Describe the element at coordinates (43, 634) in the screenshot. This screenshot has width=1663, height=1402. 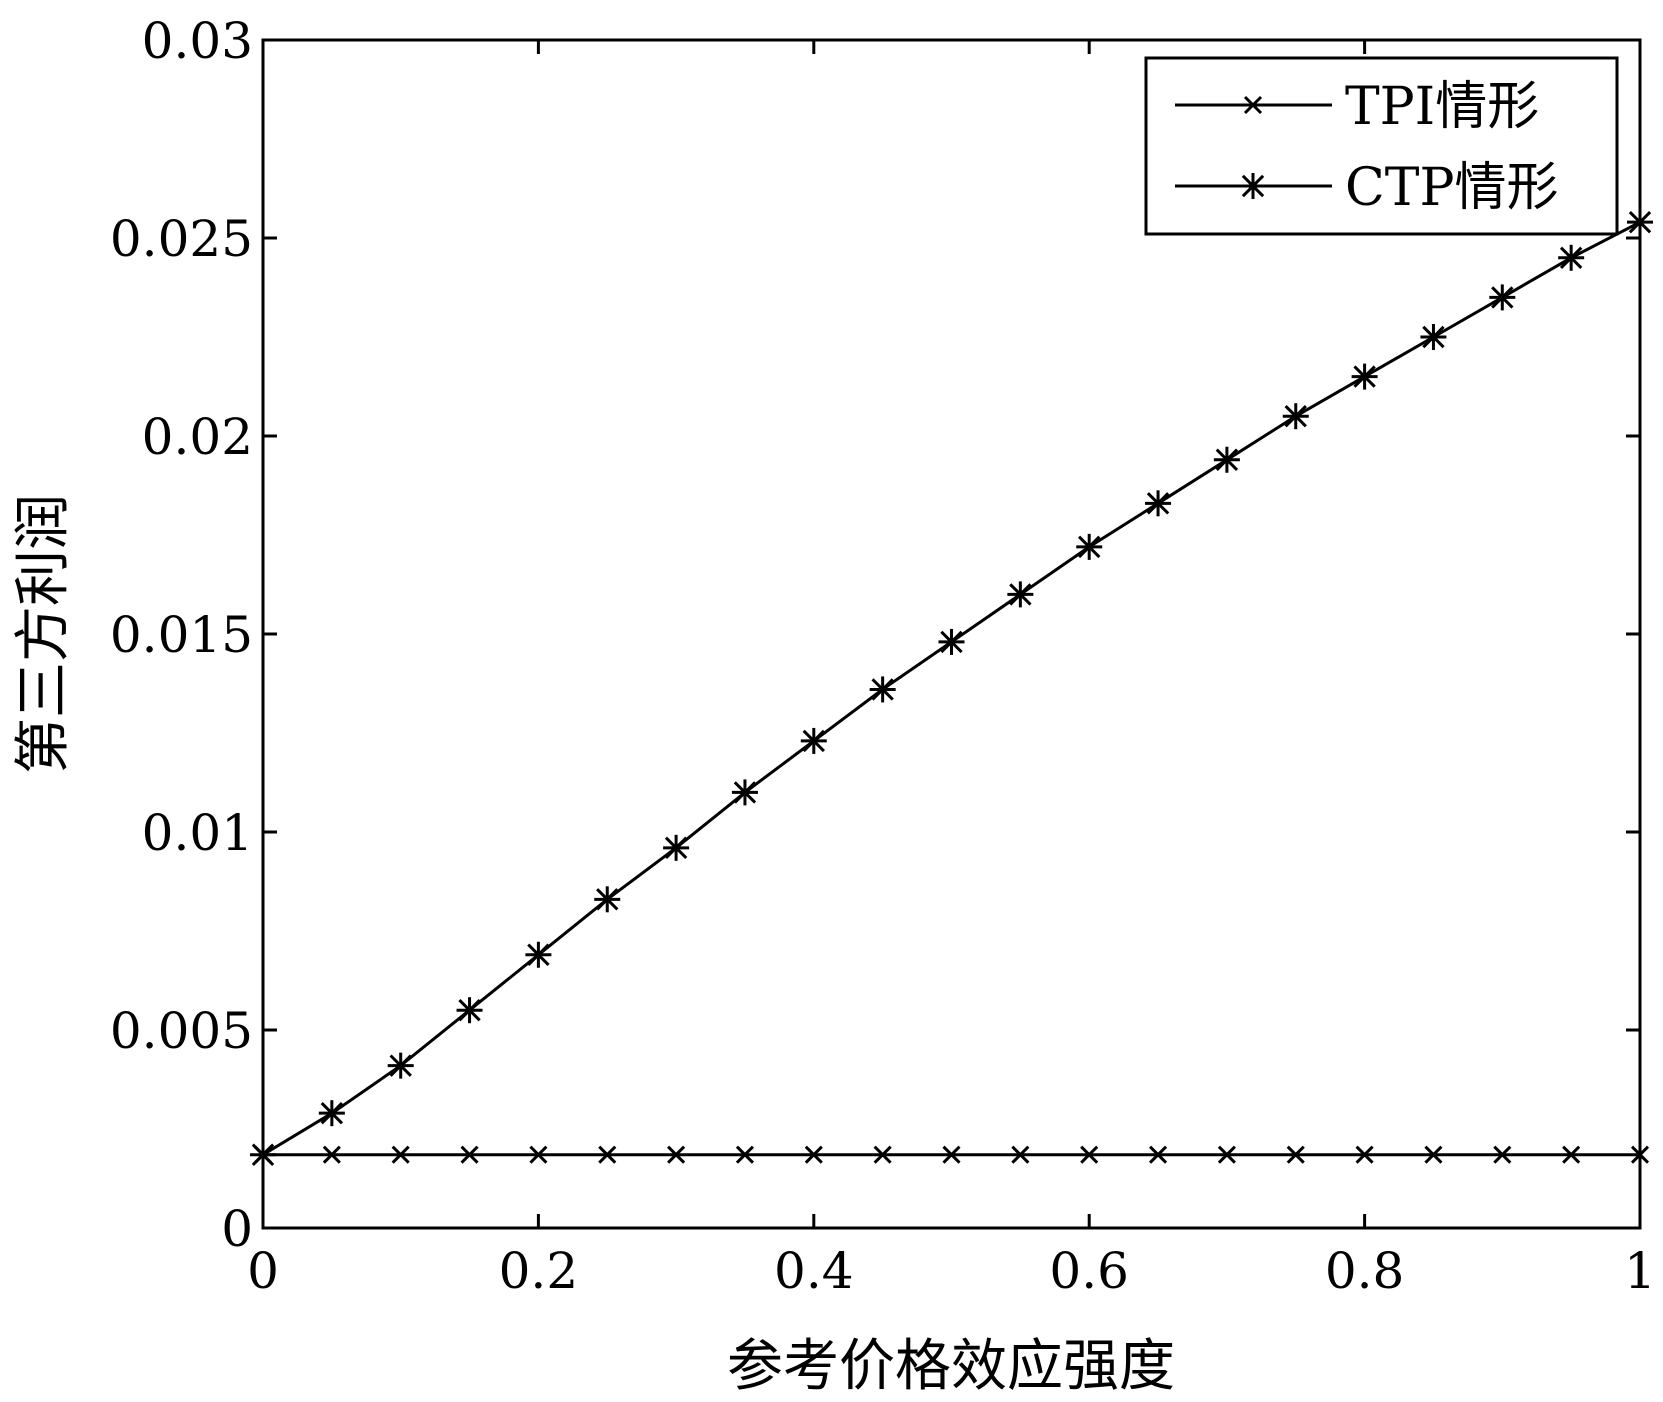
I see `y-axis-title: 第三方利润` at that location.